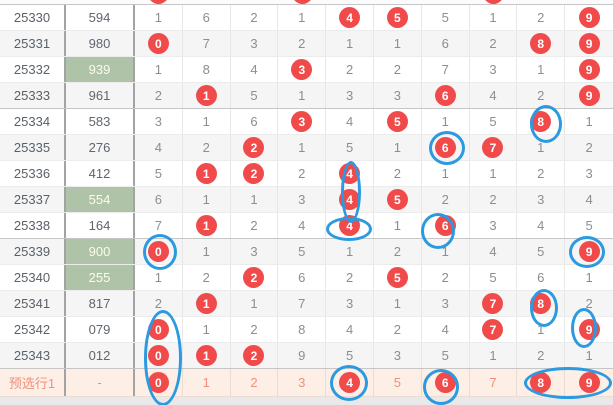 The height and width of the screenshot is (405, 613). Describe the element at coordinates (255, 382) in the screenshot. I see `preselect-digit-cell: 2` at that location.